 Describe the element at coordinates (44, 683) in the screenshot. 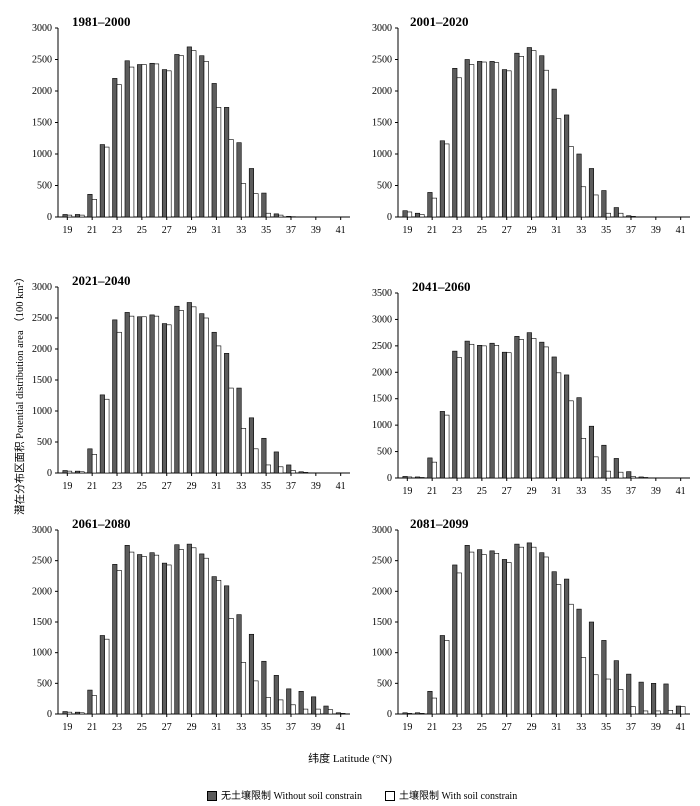

I see `y-tick-label: 500` at that location.